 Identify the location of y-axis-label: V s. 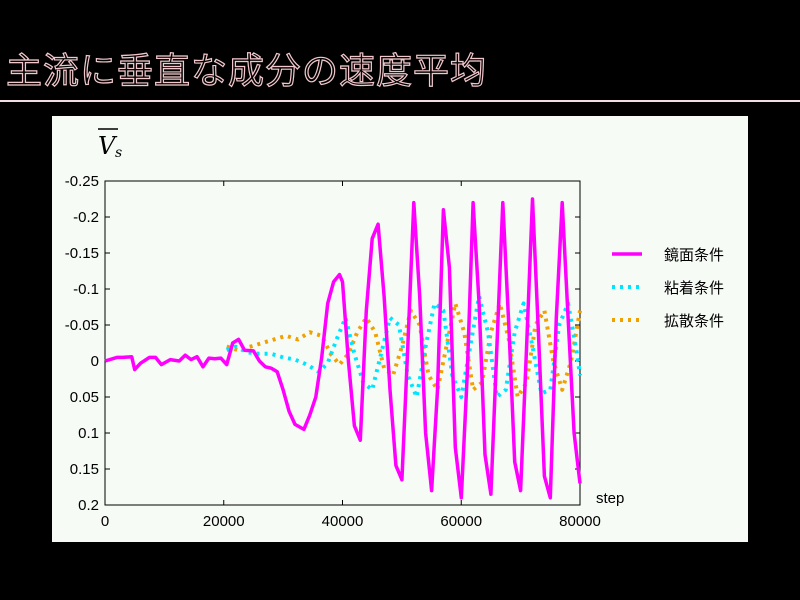
(110, 144).